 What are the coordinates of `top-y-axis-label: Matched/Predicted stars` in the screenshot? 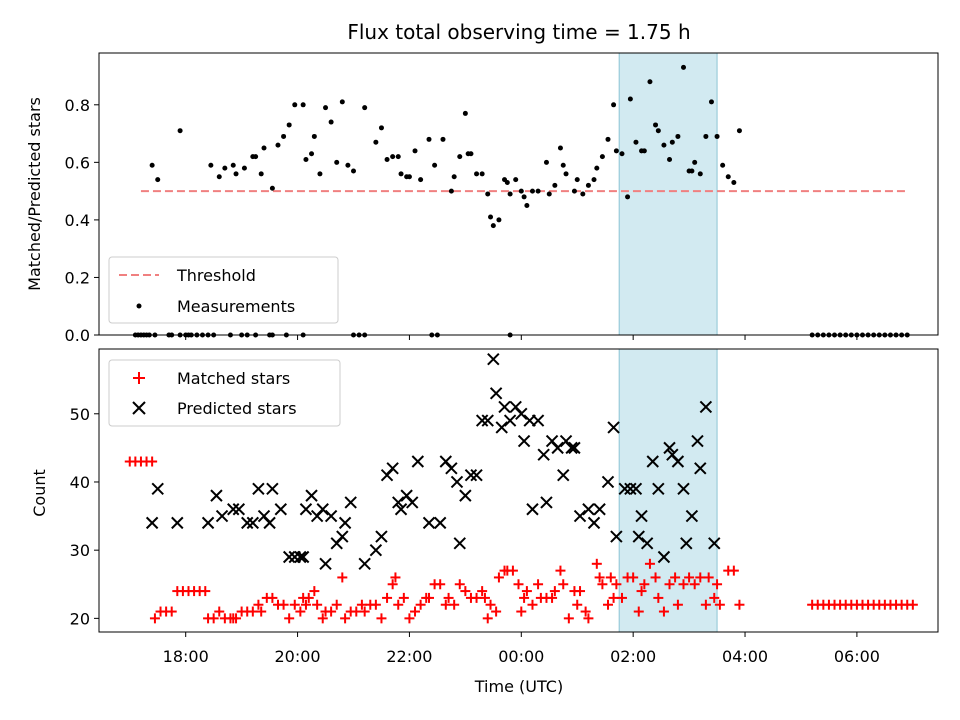 It's located at (34, 194).